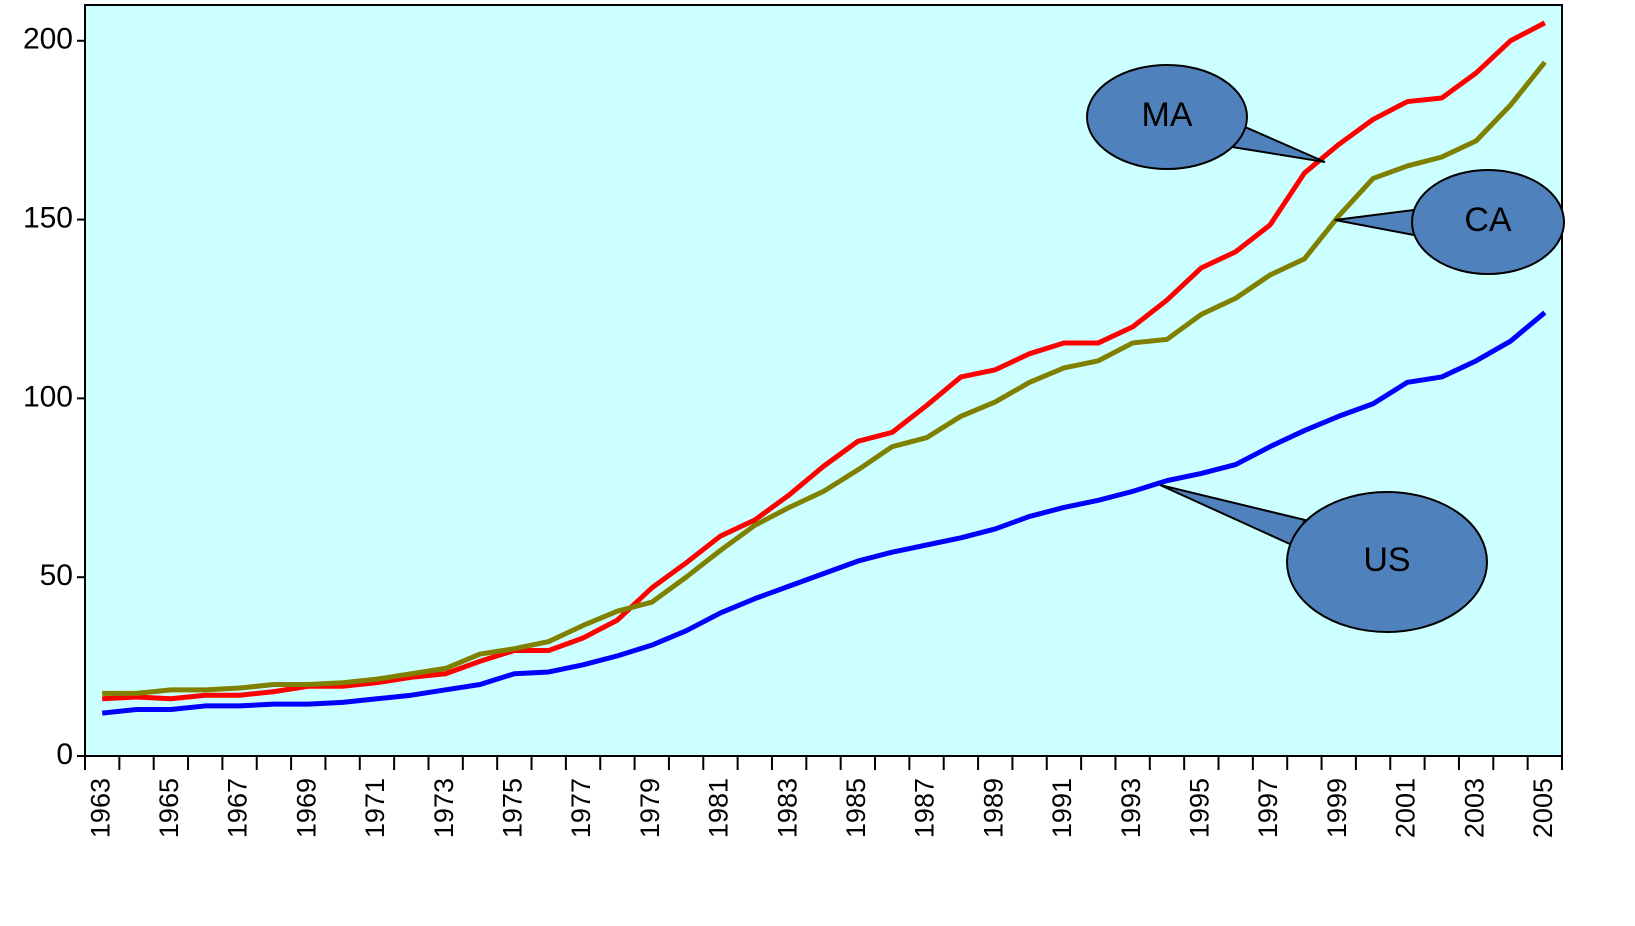 This screenshot has height=926, width=1635. Describe the element at coordinates (581, 808) in the screenshot. I see `x-tick-label: 1977` at that location.